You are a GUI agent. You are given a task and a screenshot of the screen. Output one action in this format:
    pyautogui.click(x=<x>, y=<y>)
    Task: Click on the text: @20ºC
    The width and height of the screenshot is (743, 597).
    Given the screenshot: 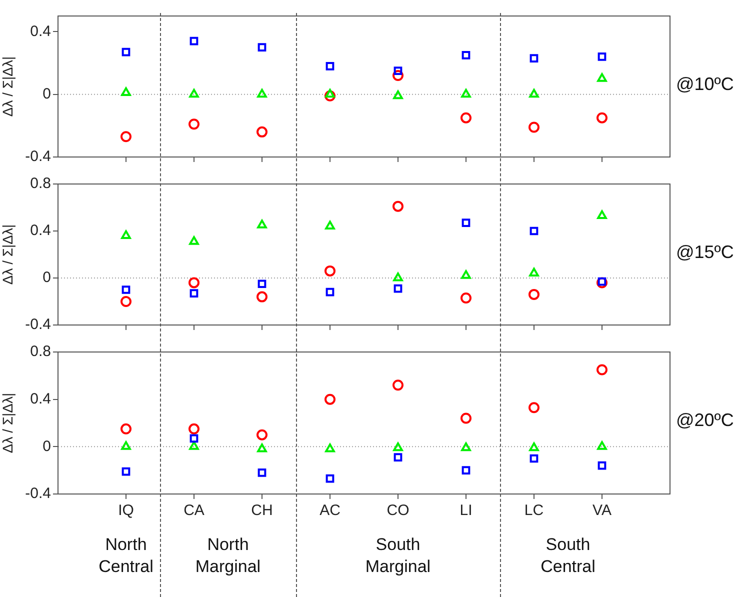 What is the action you would take?
    pyautogui.click(x=705, y=420)
    